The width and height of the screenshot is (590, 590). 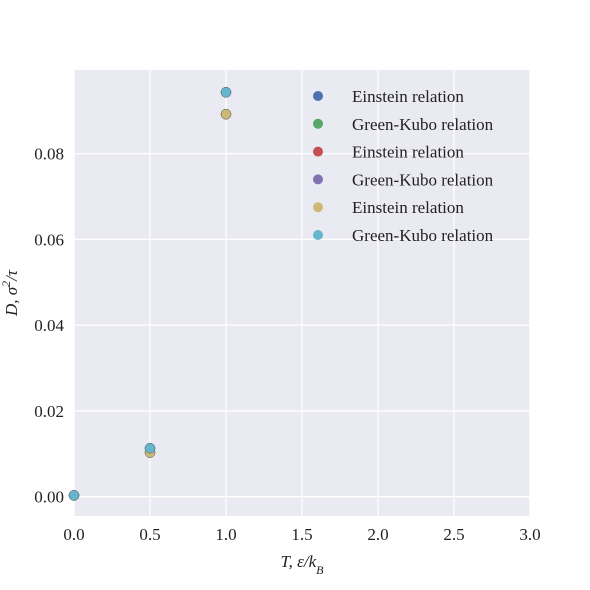 I want to click on y-tick-label: 0.02, so click(x=49, y=411).